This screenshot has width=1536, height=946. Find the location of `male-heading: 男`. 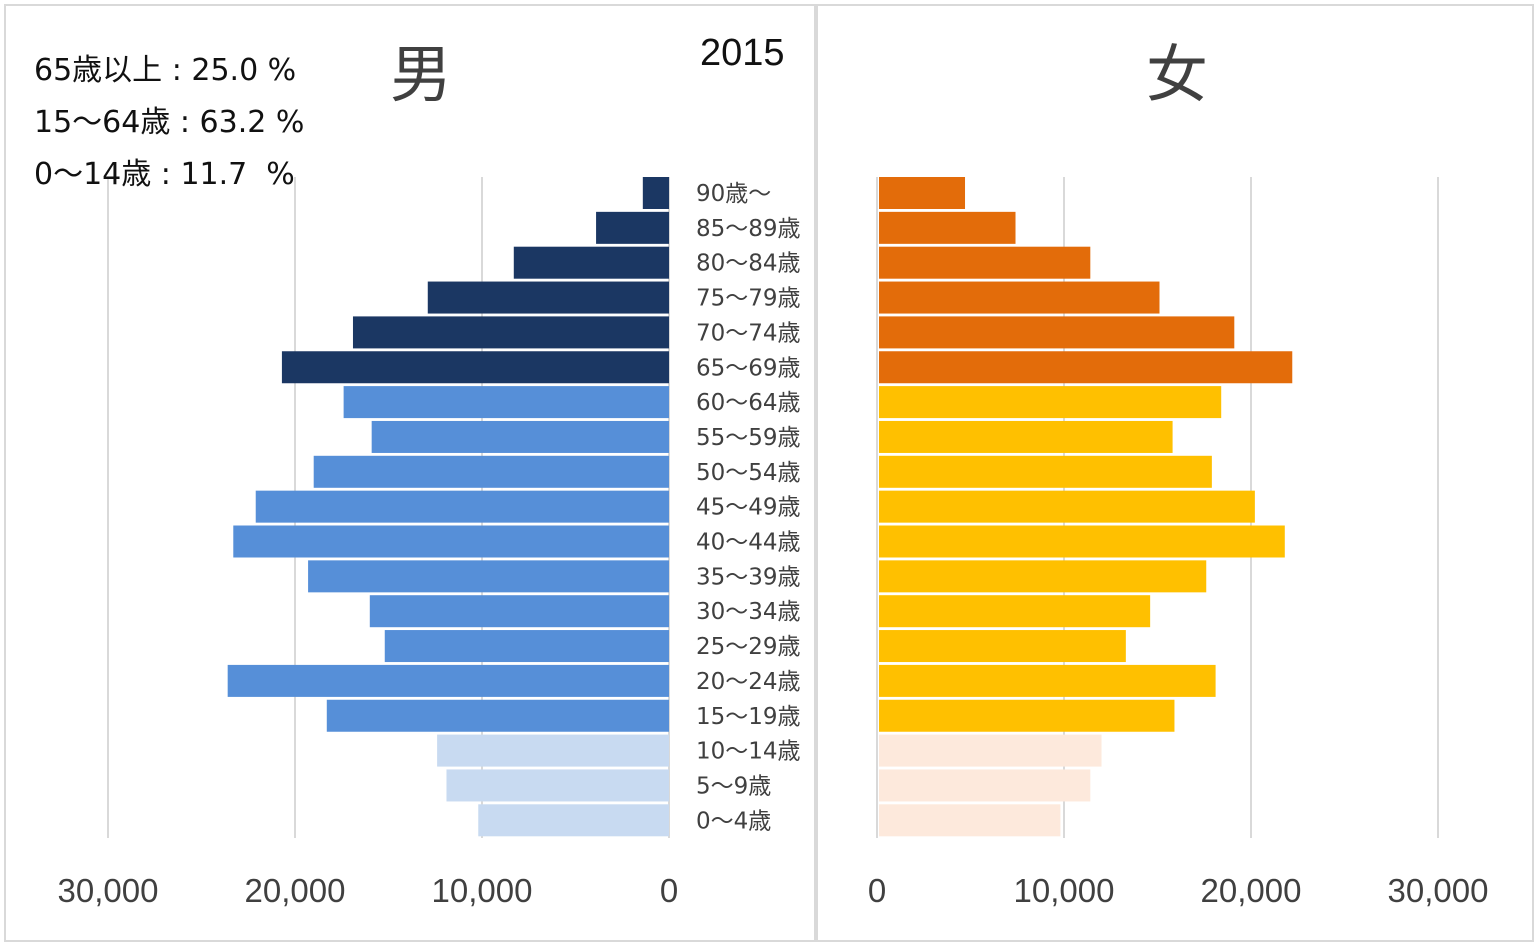

male-heading: 男 is located at coordinates (421, 74).